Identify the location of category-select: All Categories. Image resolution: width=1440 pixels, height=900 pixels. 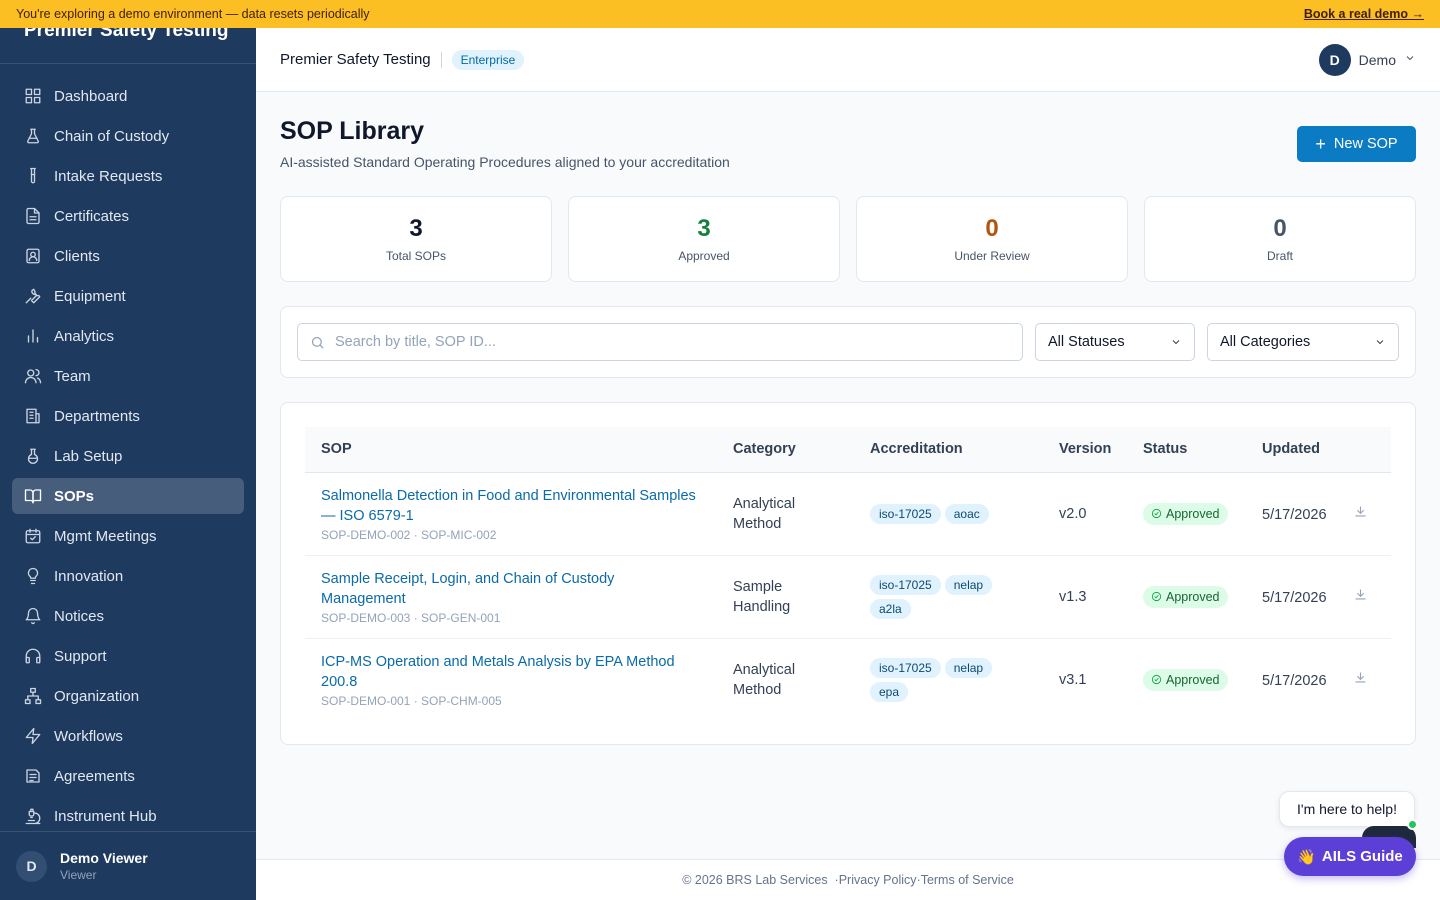
(1303, 342).